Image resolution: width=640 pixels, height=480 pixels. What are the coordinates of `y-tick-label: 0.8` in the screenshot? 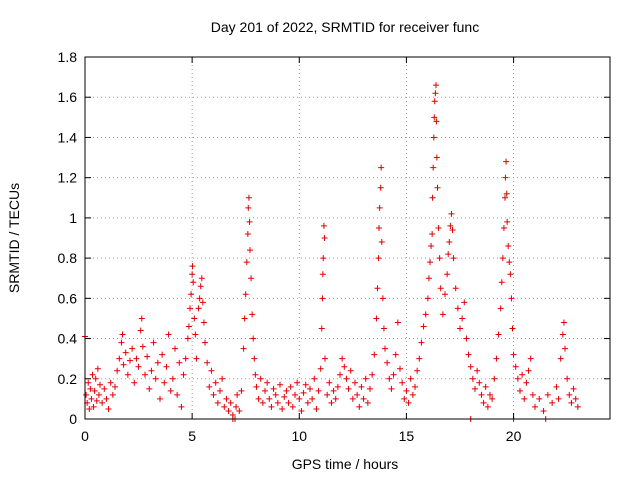 It's located at (68, 258).